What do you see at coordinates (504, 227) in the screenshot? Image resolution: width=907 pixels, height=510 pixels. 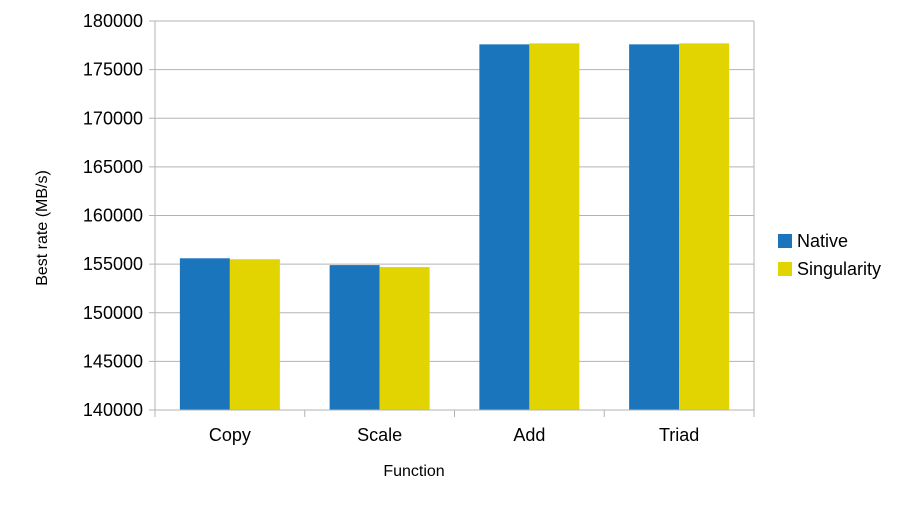 I see `bar-native-add` at bounding box center [504, 227].